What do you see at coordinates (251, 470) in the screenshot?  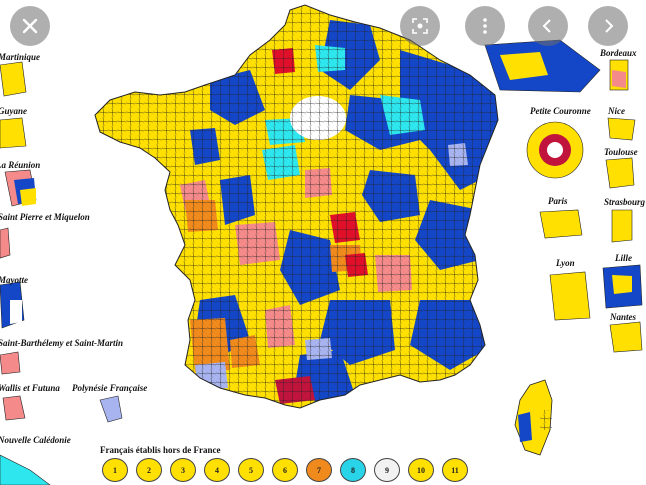 I see `legend-item-5: 5` at bounding box center [251, 470].